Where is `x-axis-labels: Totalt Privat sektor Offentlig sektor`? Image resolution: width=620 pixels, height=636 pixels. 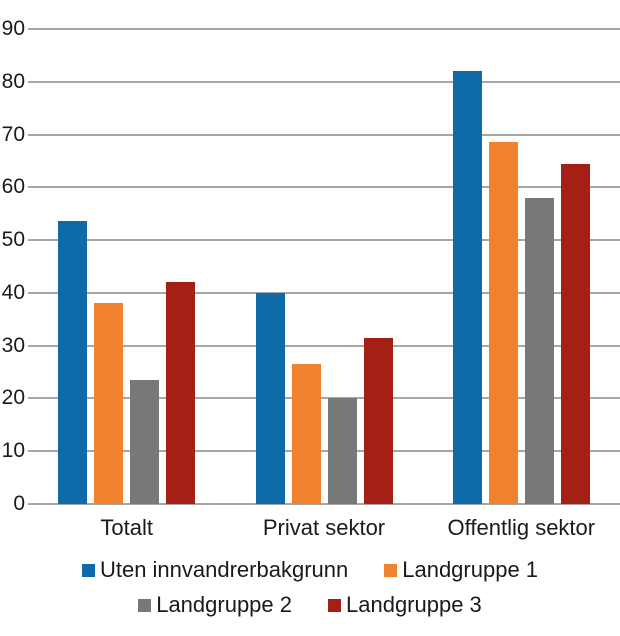 x-axis-labels: Totalt Privat sektor Offentlig sektor is located at coordinates (310, 529).